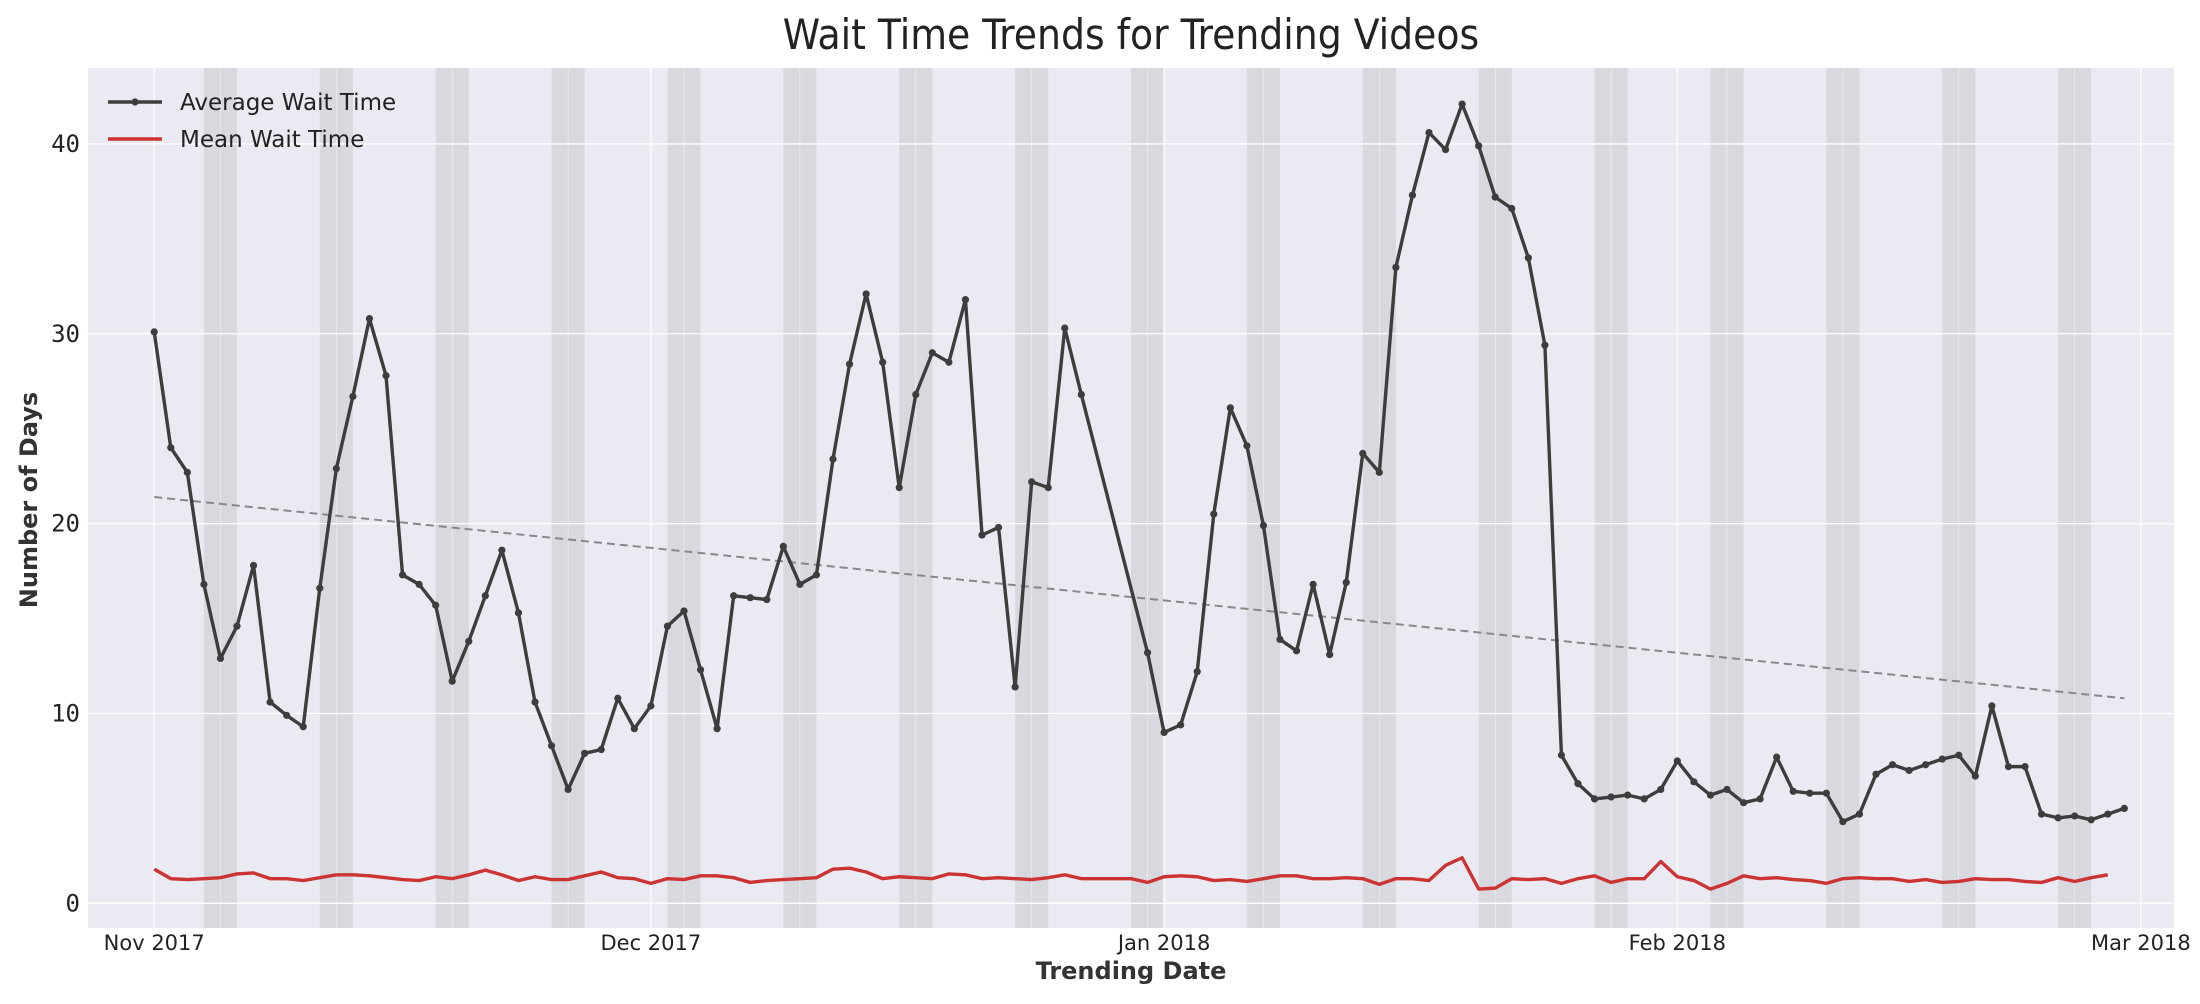  Describe the element at coordinates (651, 943) in the screenshot. I see `x-tick-label: Dec 2017` at that location.